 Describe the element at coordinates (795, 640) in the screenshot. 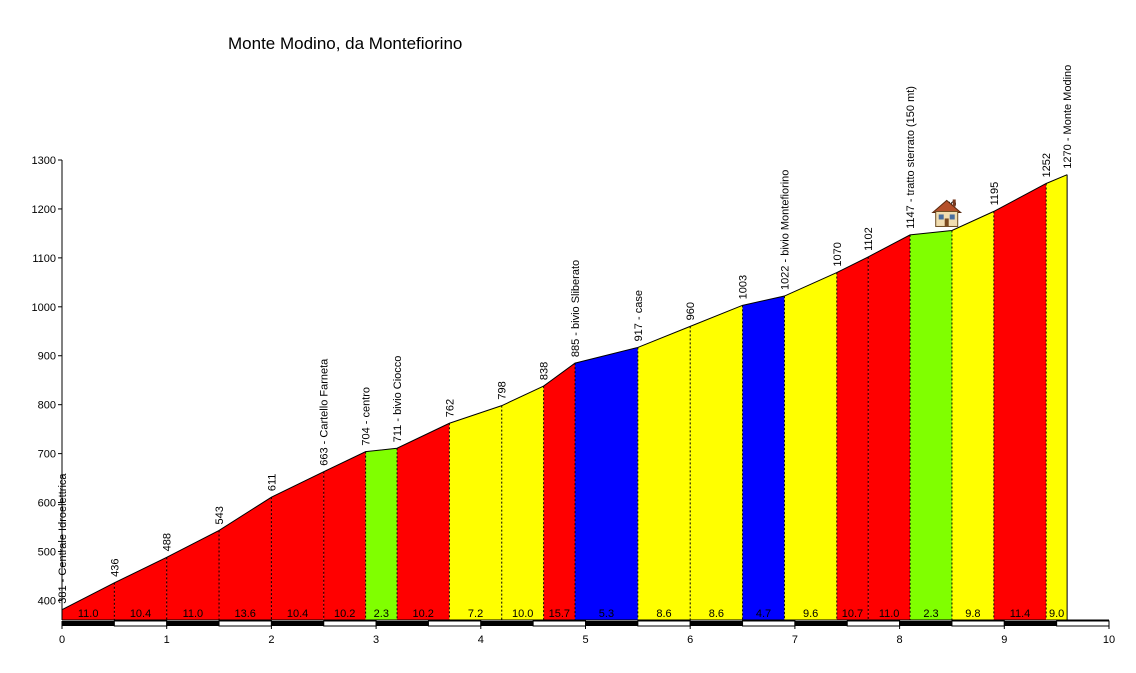

I see `x-tick-label: 7` at that location.